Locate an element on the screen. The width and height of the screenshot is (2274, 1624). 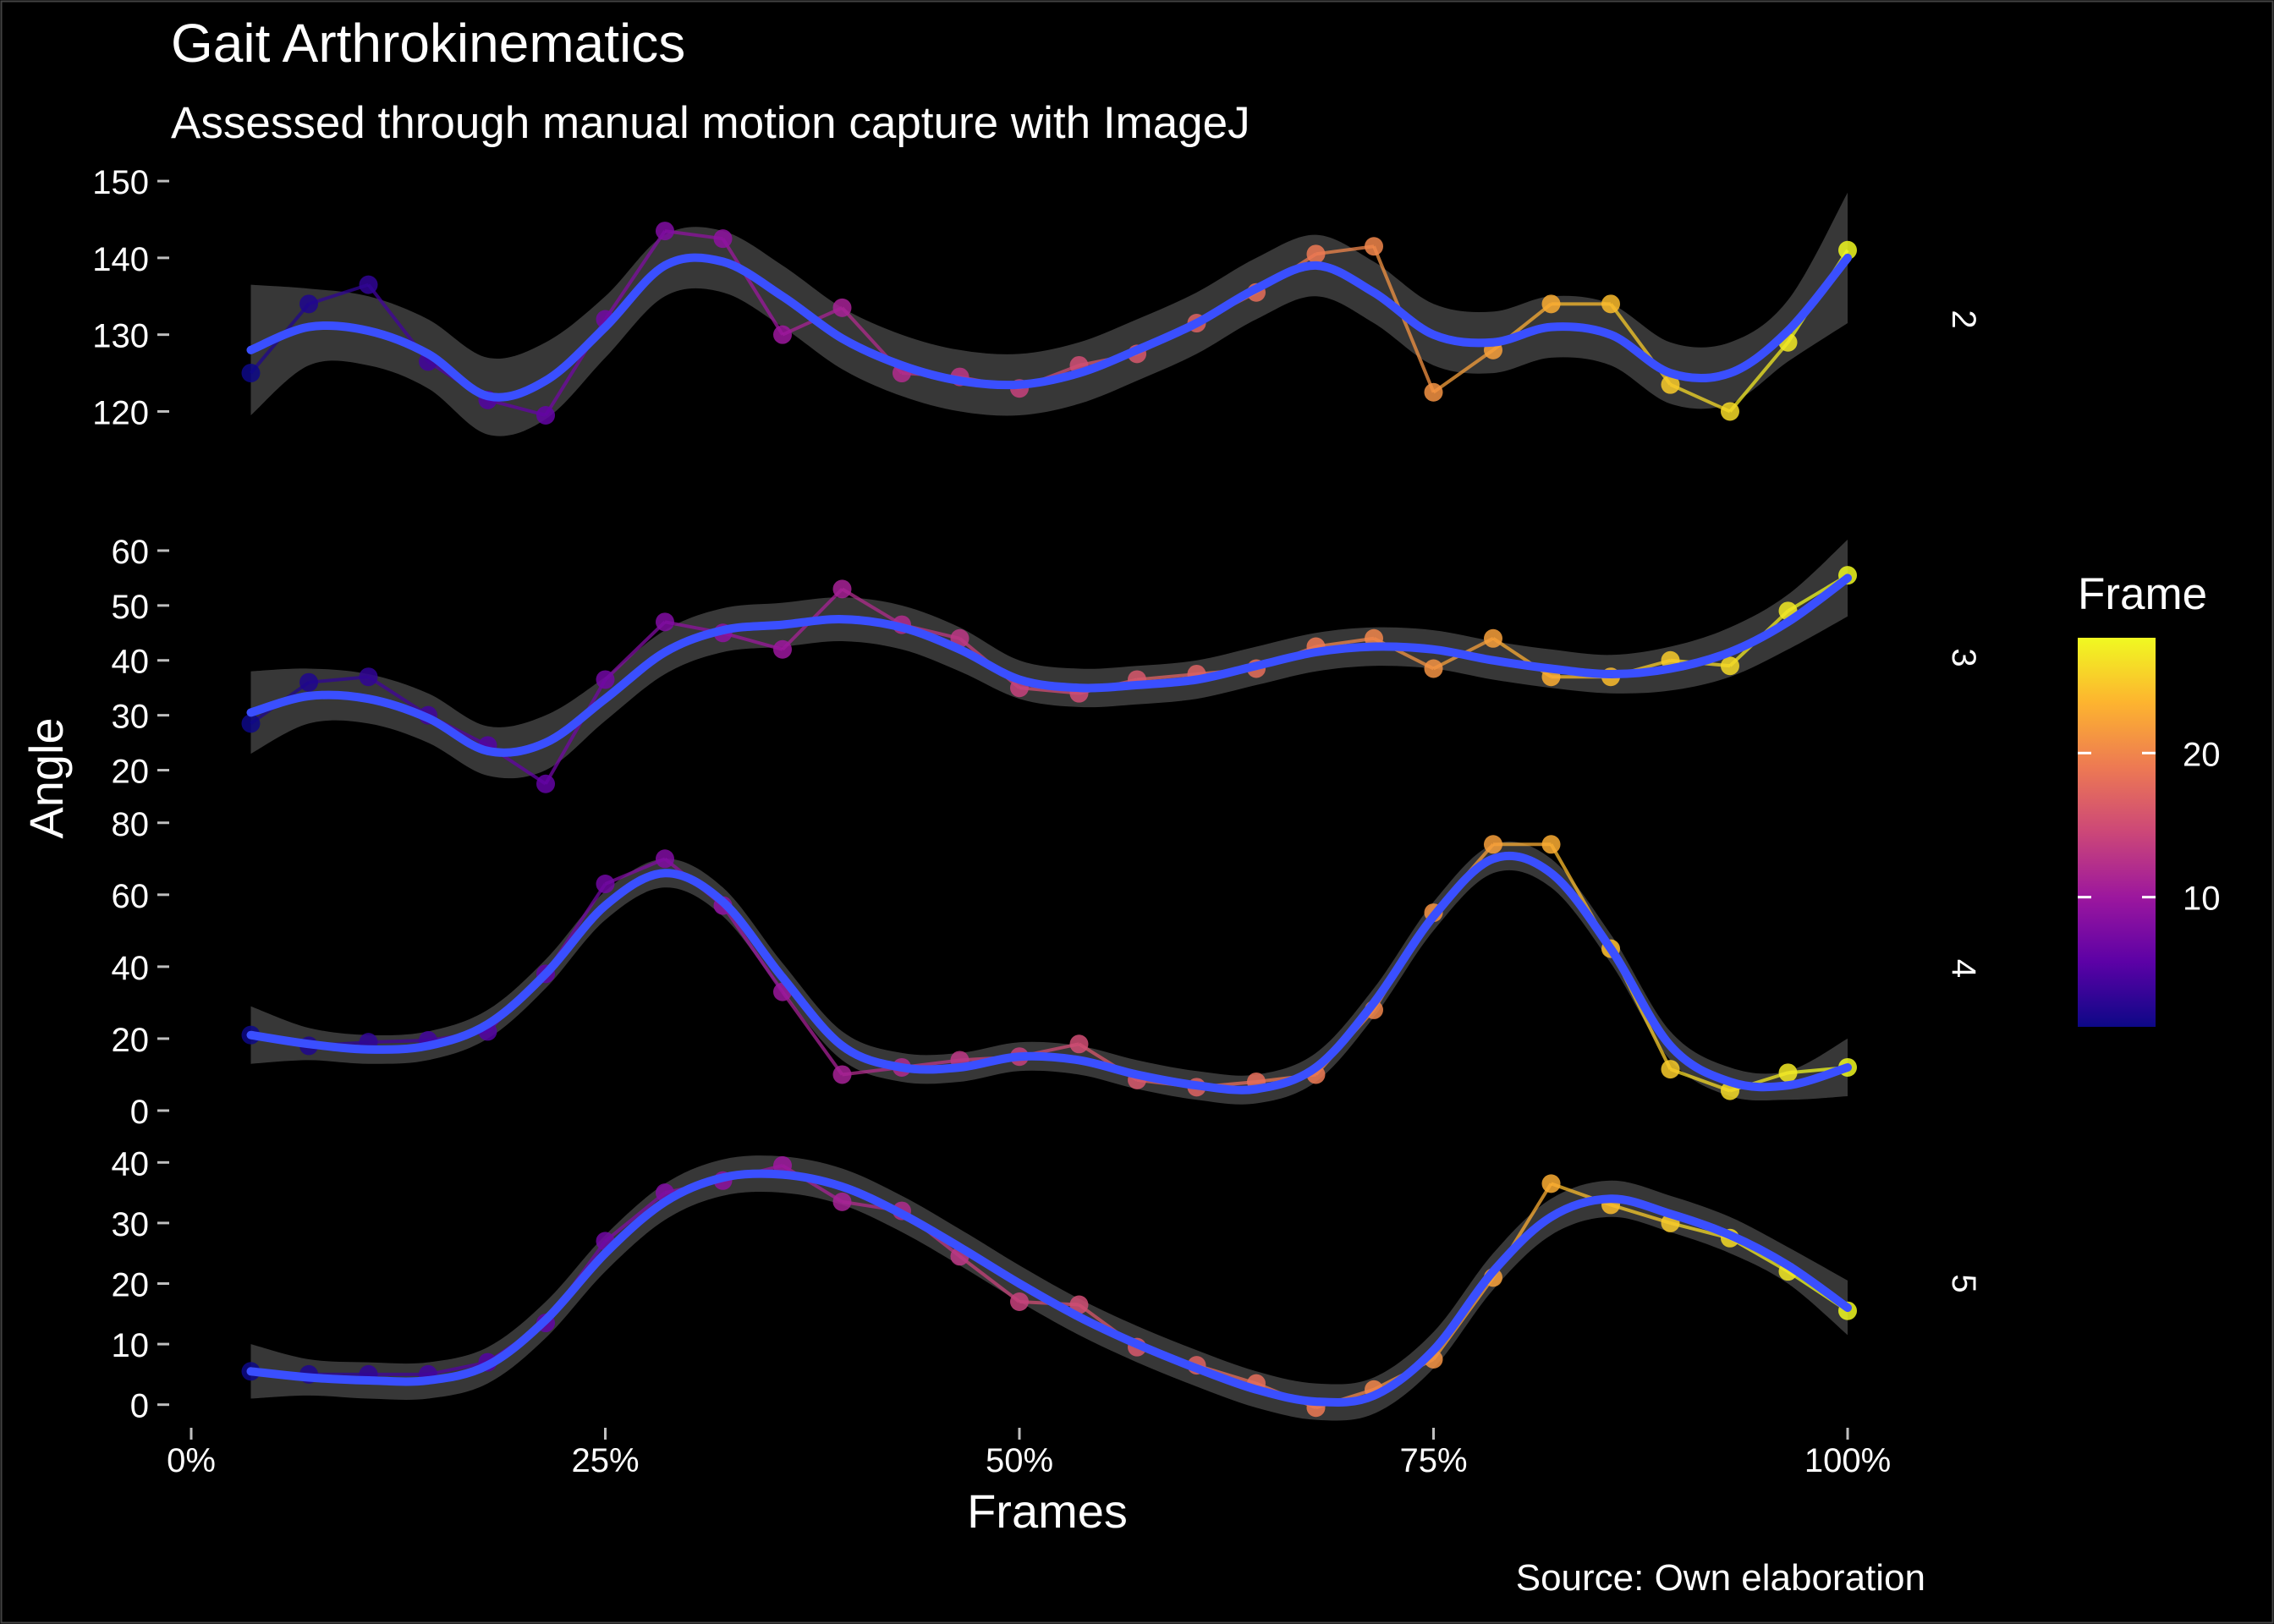
x-axis-title: Frames is located at coordinates (1047, 1511).